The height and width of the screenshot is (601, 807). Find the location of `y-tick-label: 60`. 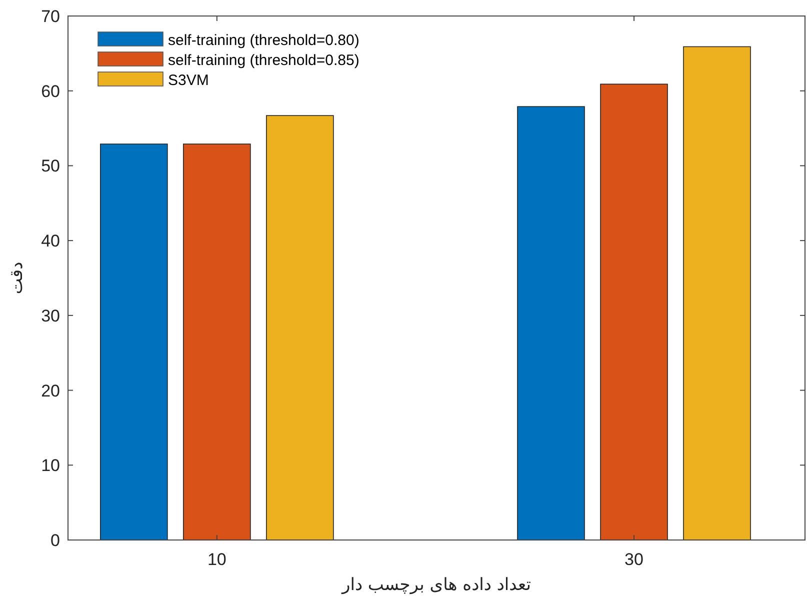

y-tick-label: 60 is located at coordinates (50, 91).